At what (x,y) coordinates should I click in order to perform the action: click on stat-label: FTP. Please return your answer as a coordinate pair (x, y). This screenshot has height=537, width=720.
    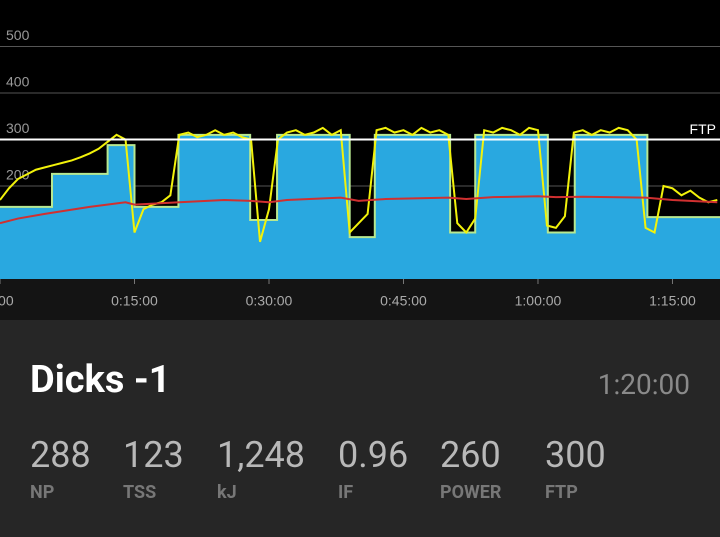
    Looking at the image, I should click on (561, 492).